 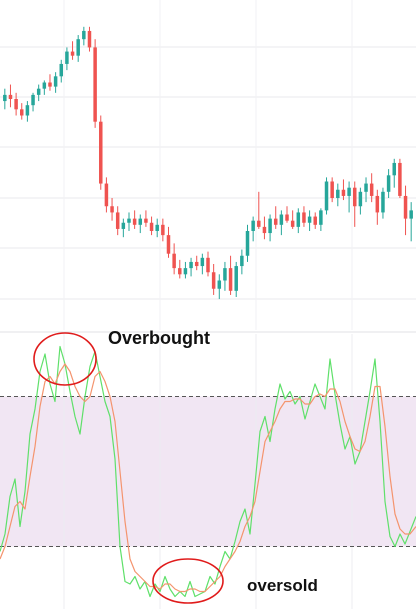 What do you see at coordinates (188, 581) in the screenshot?
I see `oversold-circle` at bounding box center [188, 581].